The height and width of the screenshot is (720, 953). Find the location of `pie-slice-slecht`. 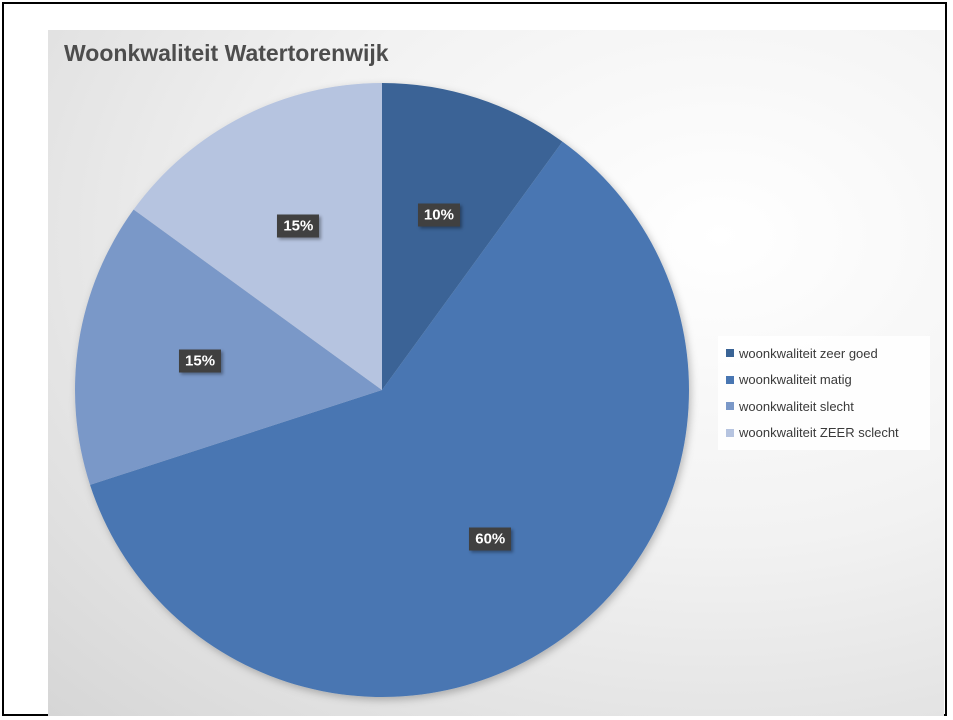

pie-slice-slecht is located at coordinates (228, 347).